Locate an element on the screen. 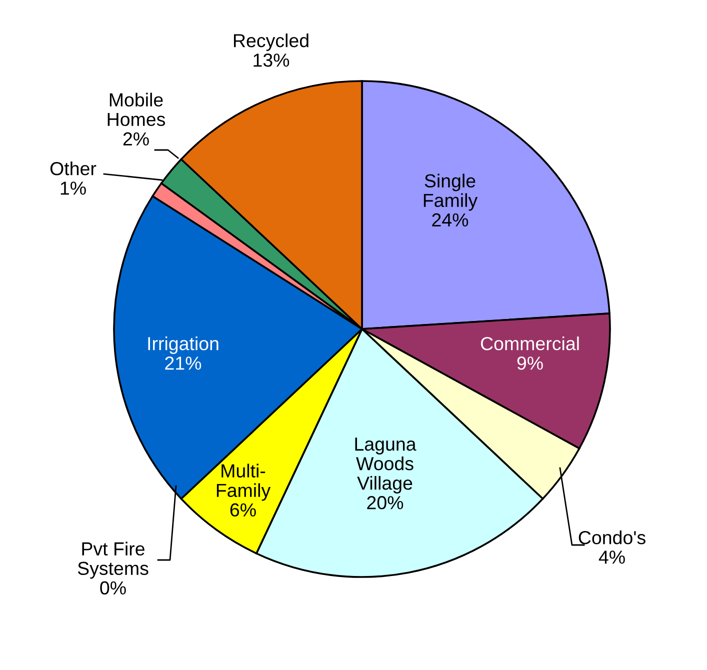 Image resolution: width=707 pixels, height=670 pixels. slice-label: Multi- Family is located at coordinates (243, 482).